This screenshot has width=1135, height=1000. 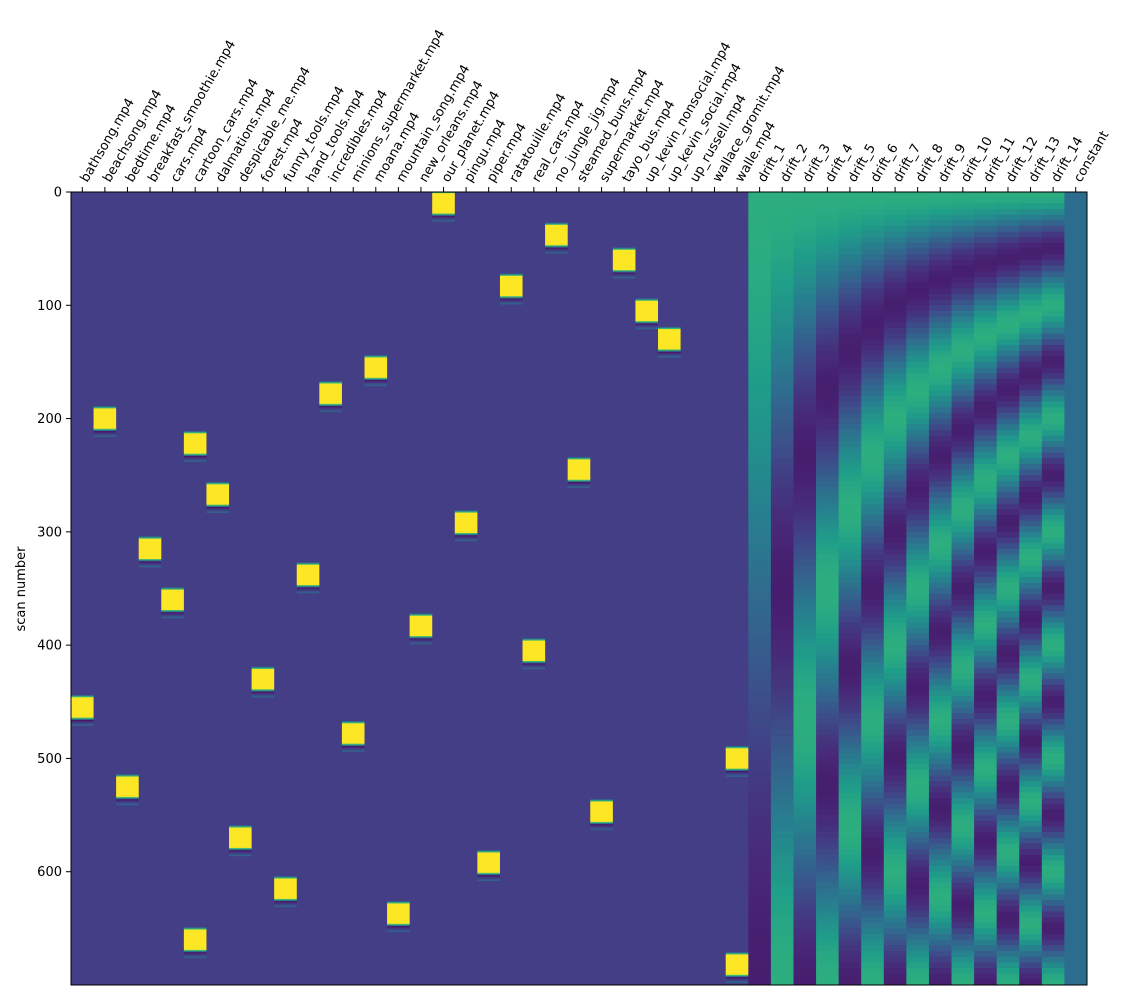 What do you see at coordinates (49, 646) in the screenshot?
I see `y-tick-label-400: 400` at bounding box center [49, 646].